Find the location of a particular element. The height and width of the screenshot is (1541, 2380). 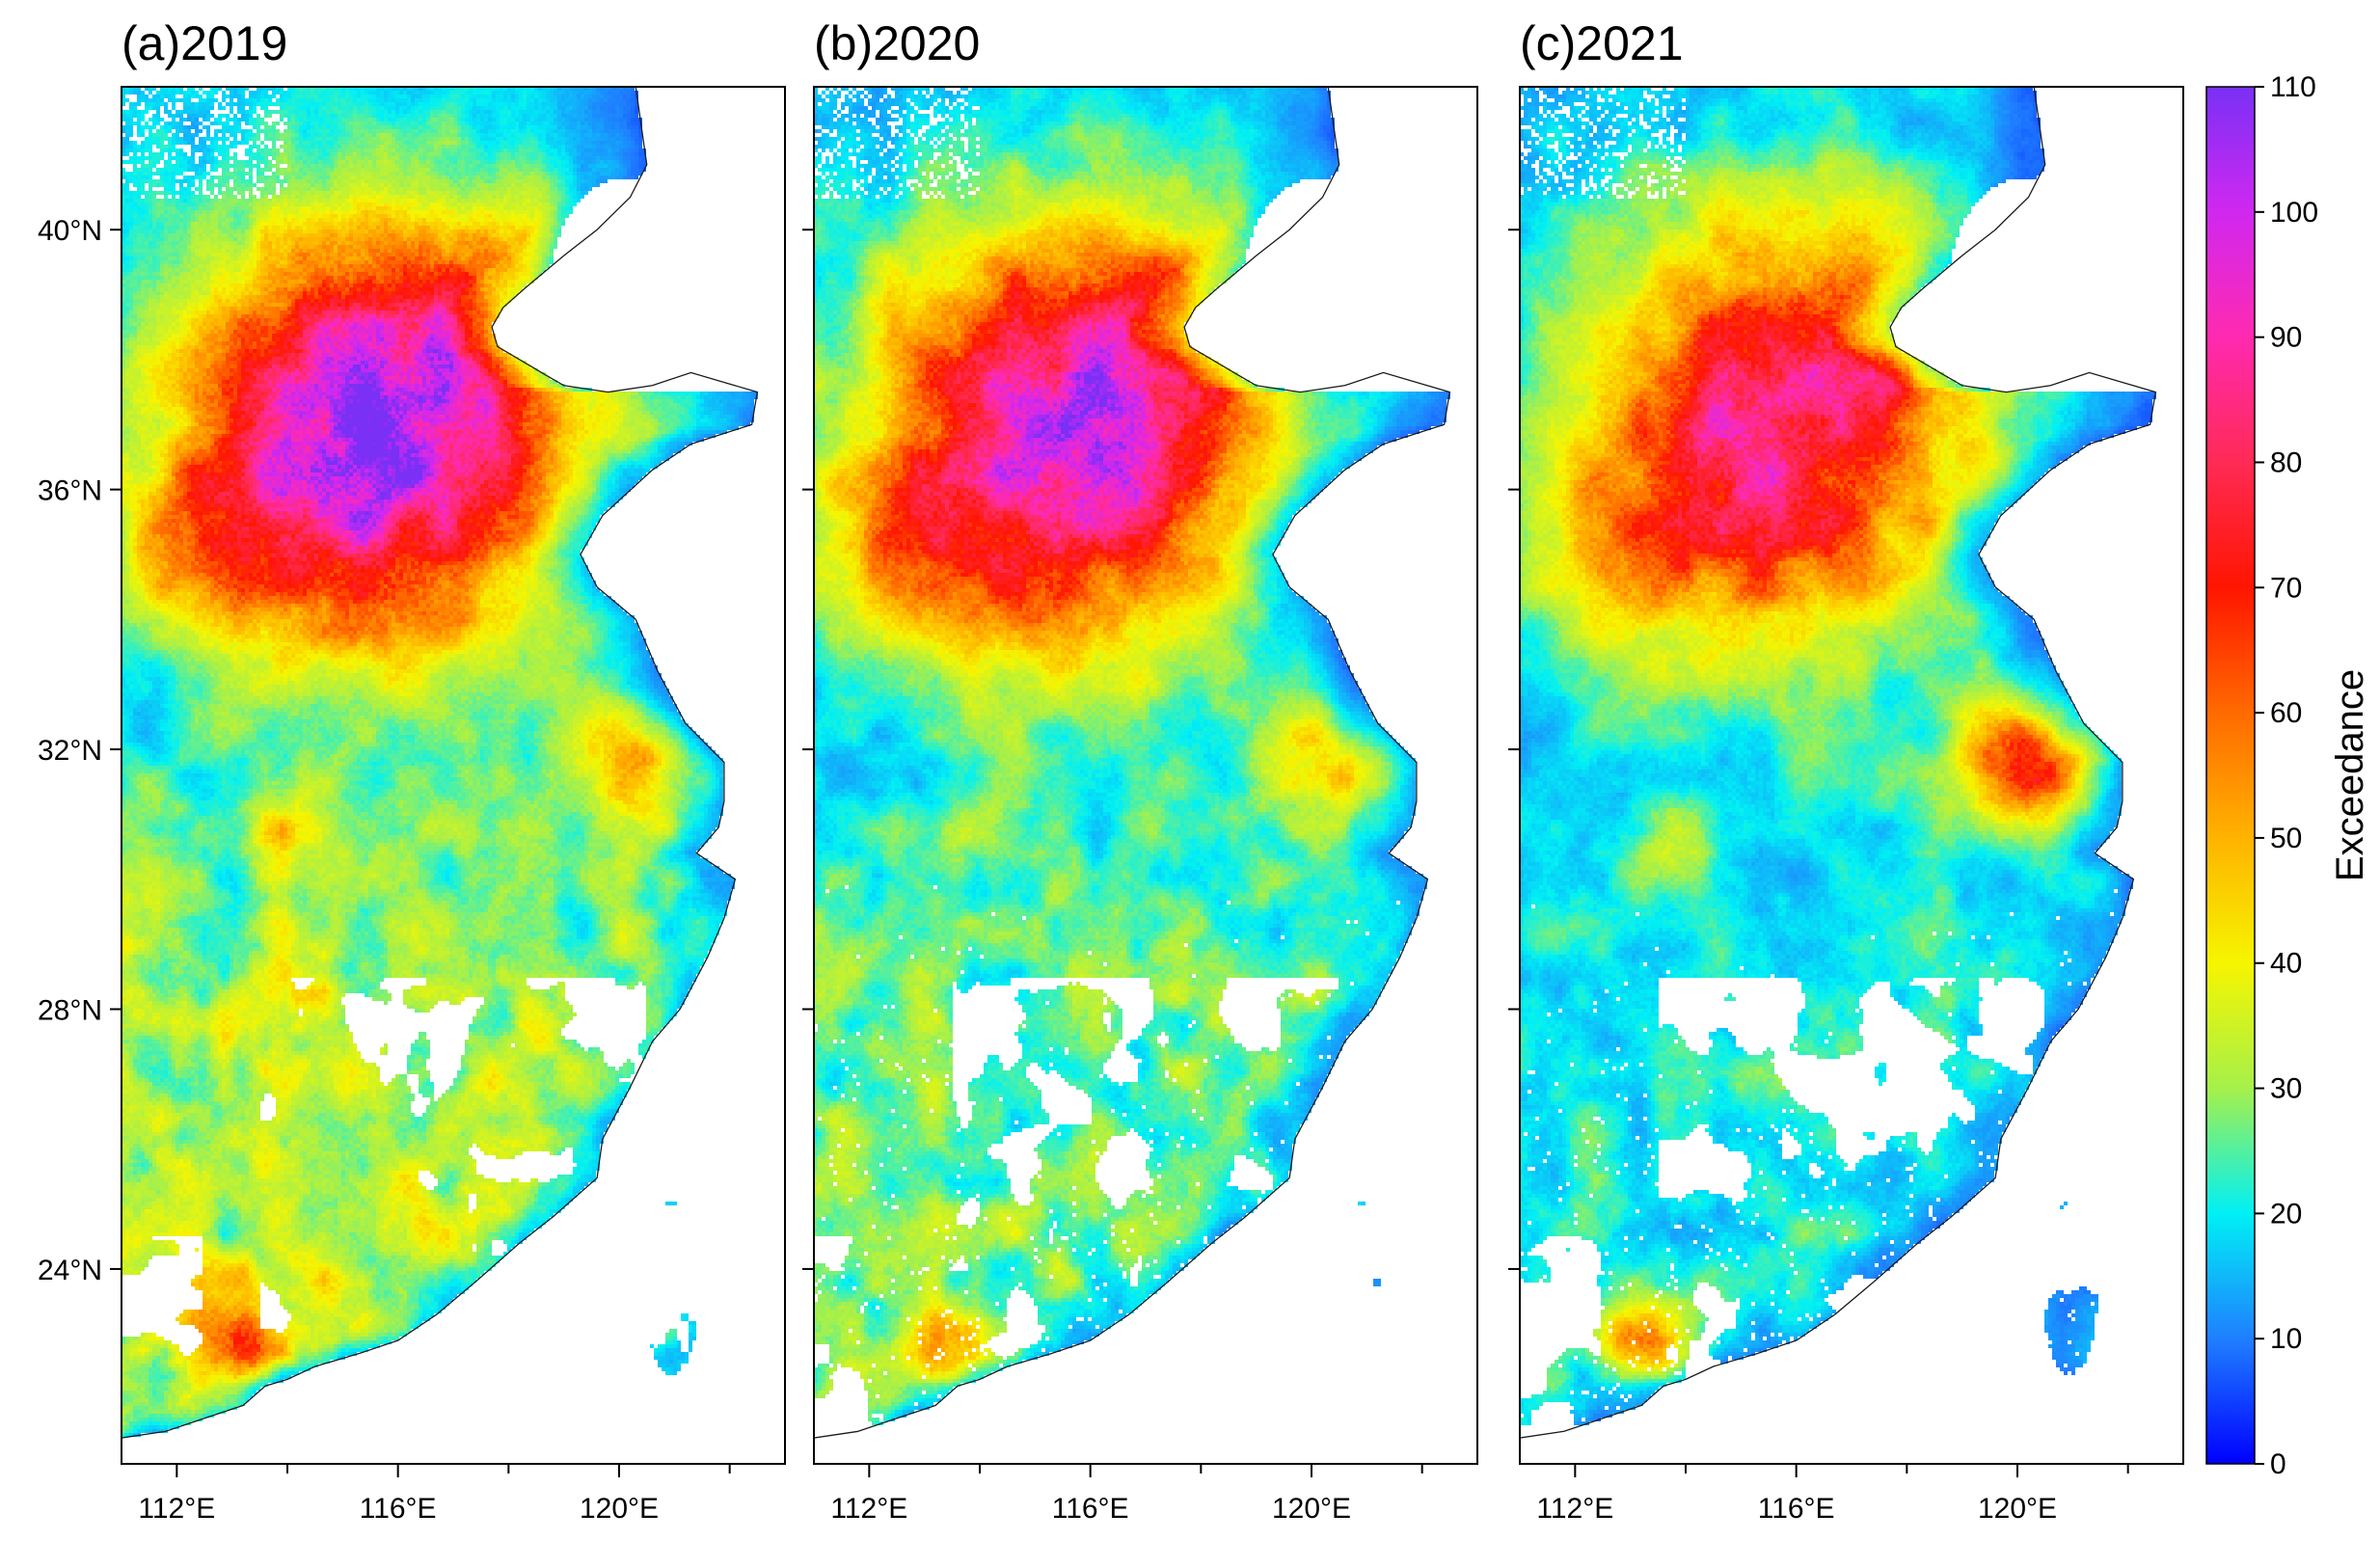

colorbar-tick-label: 70 is located at coordinates (2286, 588).